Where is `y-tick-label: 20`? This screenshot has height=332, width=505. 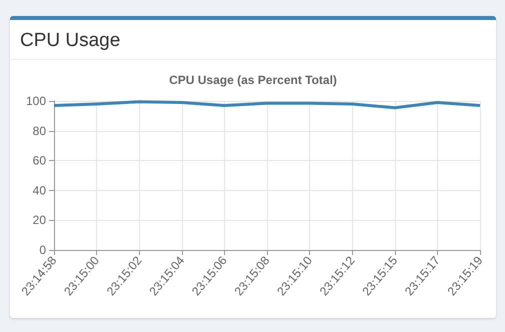
y-tick-label: 20 is located at coordinates (39, 220).